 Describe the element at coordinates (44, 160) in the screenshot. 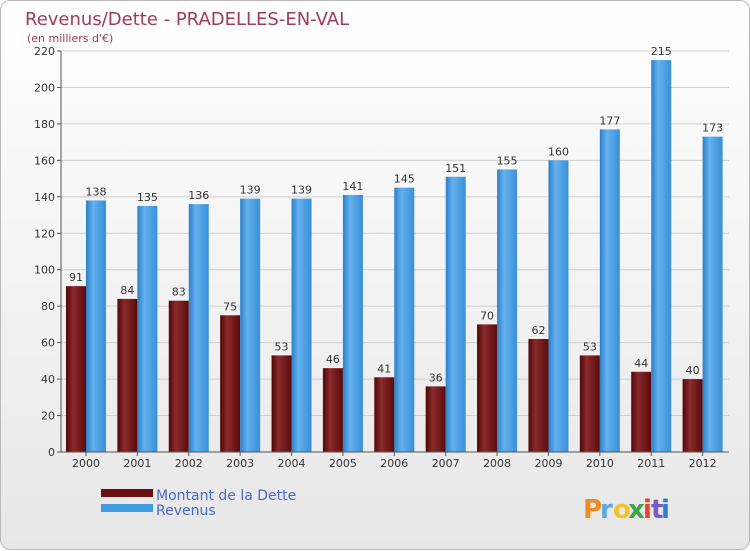

I see `y-tick-label: 160` at that location.